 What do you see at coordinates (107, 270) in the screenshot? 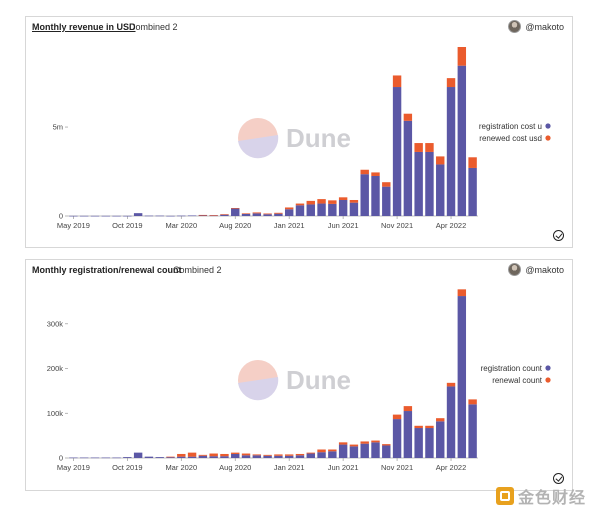
I see `chart-title: Monthly registration/renewal count` at bounding box center [107, 270].